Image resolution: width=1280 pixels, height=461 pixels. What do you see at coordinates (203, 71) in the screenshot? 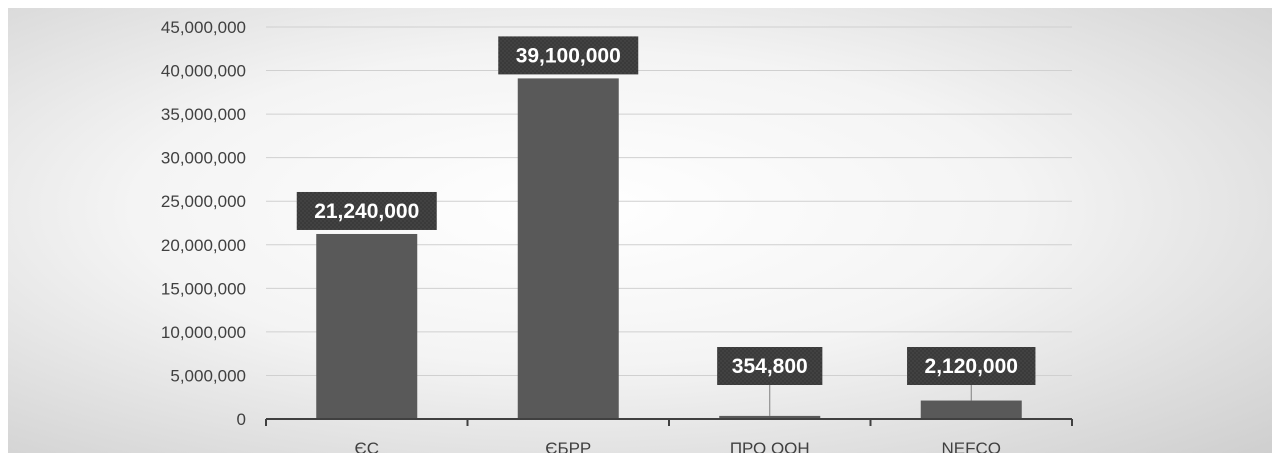
I see `y-tick-label: 40,000,000` at bounding box center [203, 71].